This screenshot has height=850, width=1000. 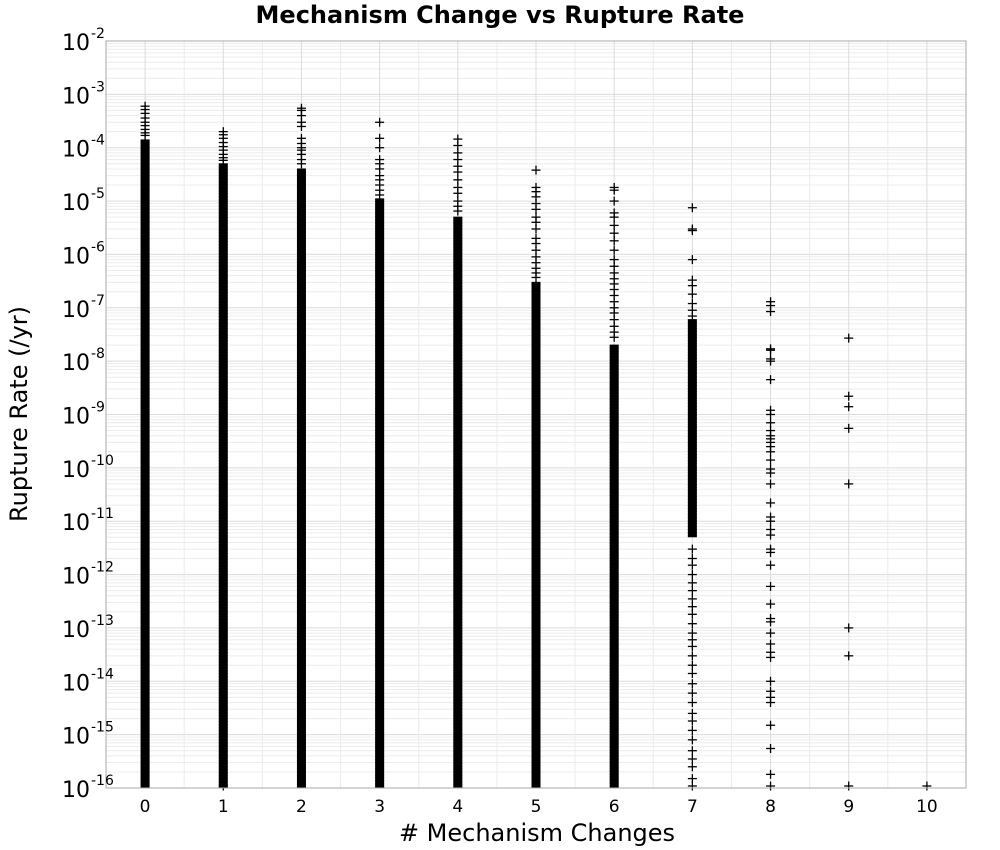 I want to click on y-tick-exponent: -2, so click(x=98, y=34).